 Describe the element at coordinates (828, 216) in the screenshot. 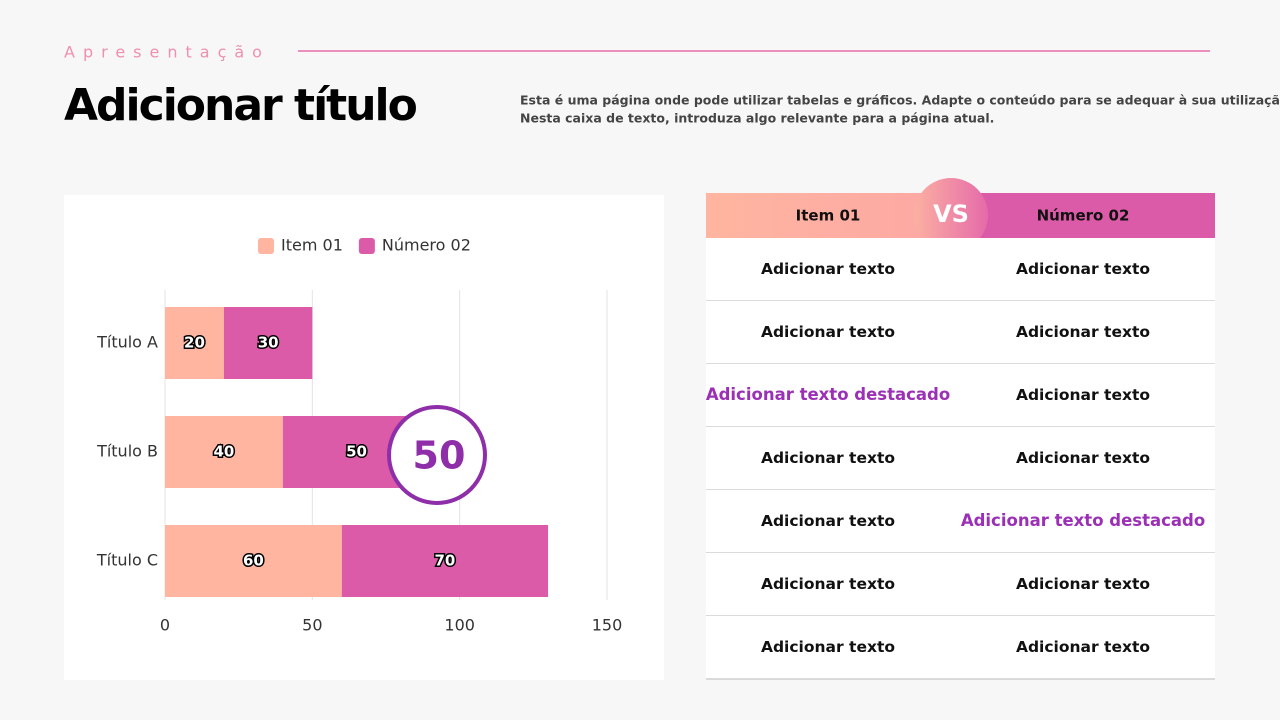

I see `header-cell: Item 01` at that location.